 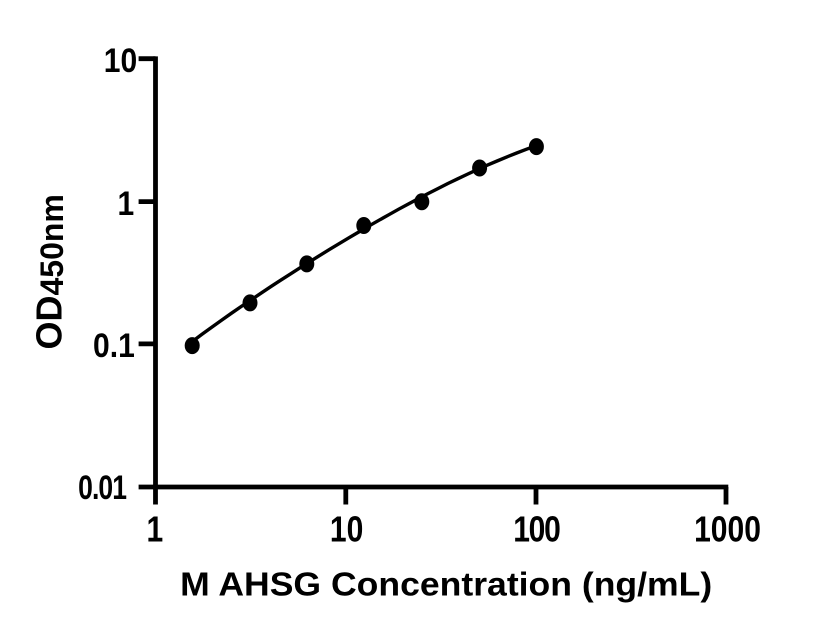 What do you see at coordinates (114, 345) in the screenshot?
I see `svg-text: 0.1` at bounding box center [114, 345].